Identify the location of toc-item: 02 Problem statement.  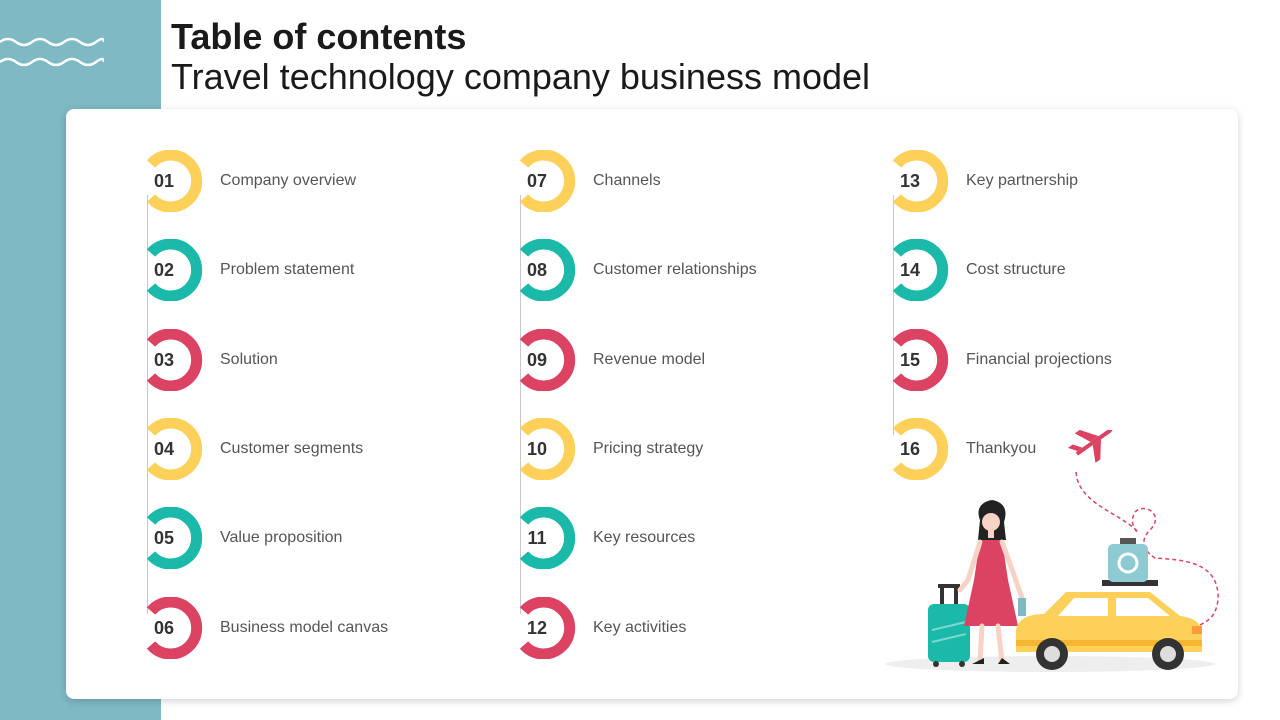
(316, 270).